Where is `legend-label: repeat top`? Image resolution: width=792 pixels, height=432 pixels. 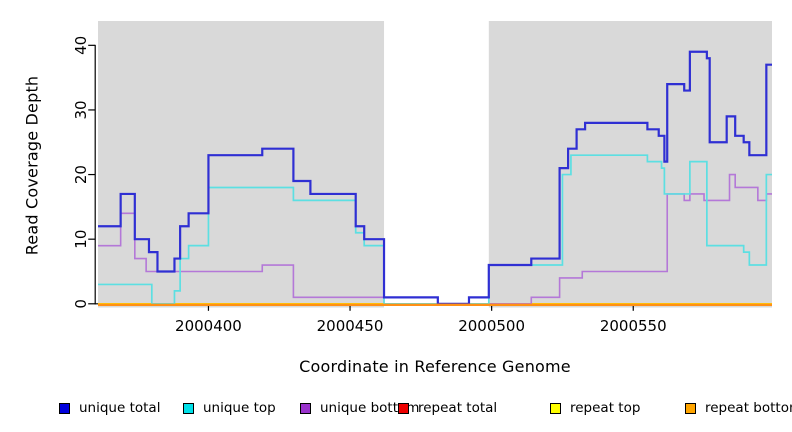
legend-label: repeat top is located at coordinates (605, 408).